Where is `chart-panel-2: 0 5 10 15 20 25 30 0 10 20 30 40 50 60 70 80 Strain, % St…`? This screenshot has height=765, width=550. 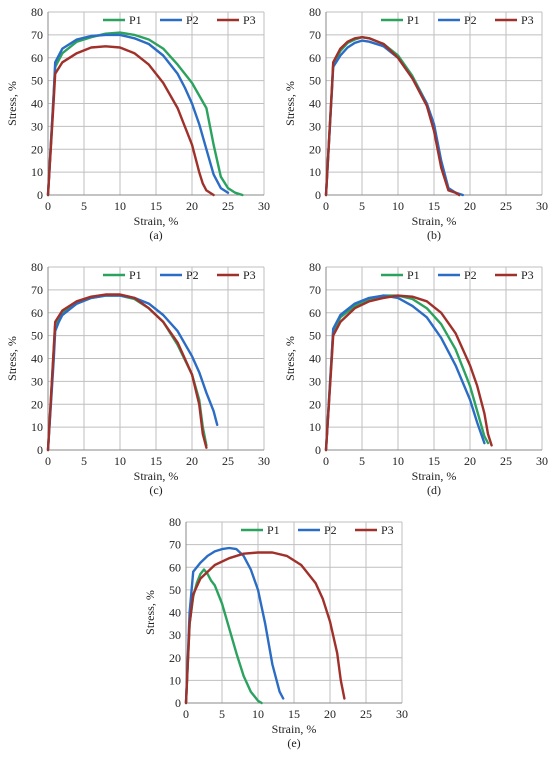 chart-panel-2: 0 5 10 15 20 25 30 0 10 20 30 40 50 60 70 80 Strain, % St… is located at coordinates (415, 123).